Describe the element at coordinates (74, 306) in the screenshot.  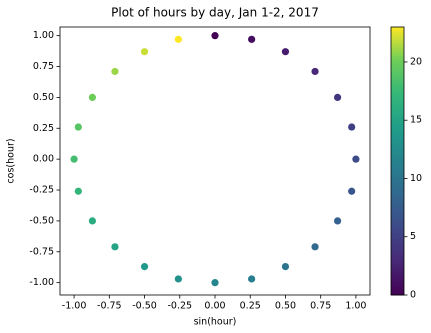
I see `x-tick-label: -1.00` at that location.